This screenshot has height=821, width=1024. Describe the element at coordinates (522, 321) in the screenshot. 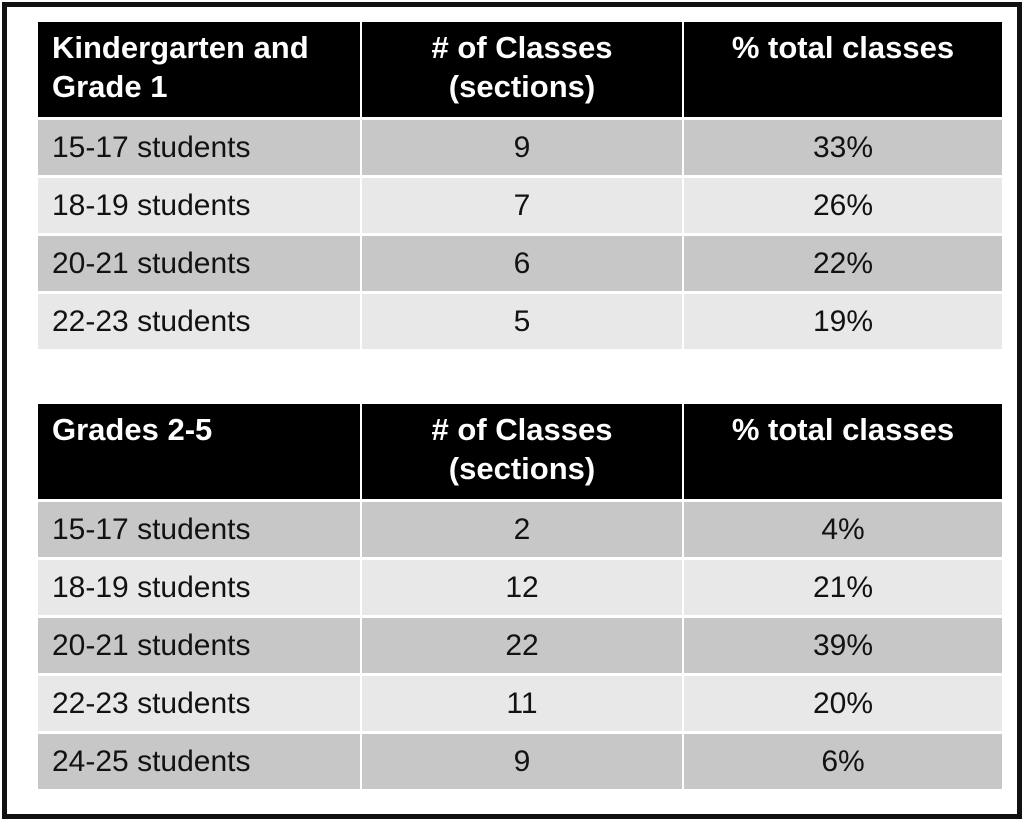

I see `classes-count: 5` at that location.